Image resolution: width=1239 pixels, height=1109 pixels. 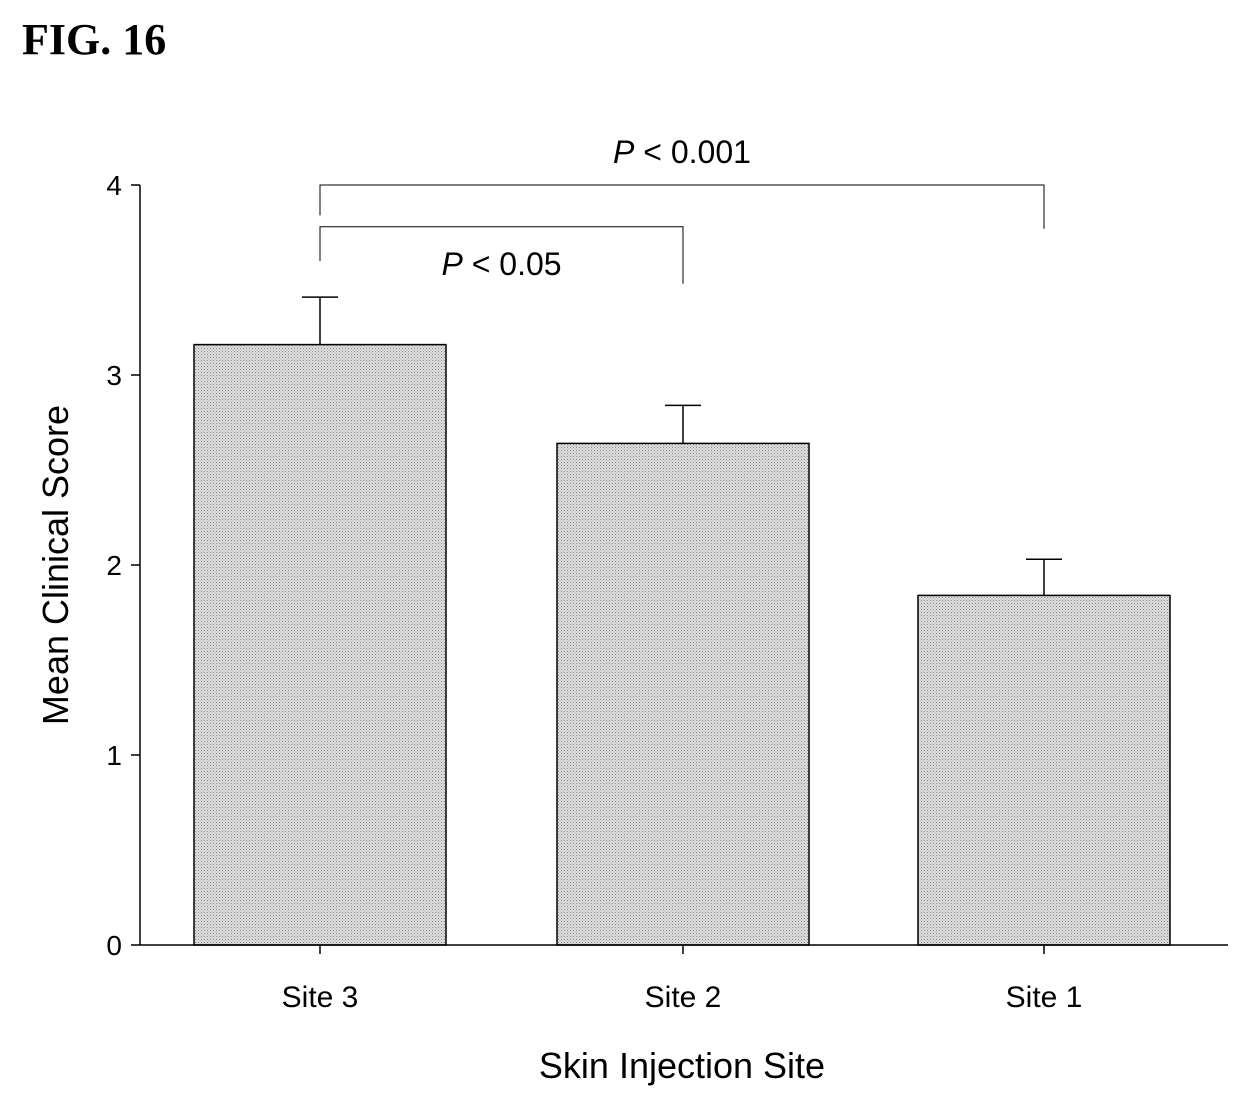 What do you see at coordinates (55, 565) in the screenshot?
I see `y-axis-title: Mean Clinical Score` at bounding box center [55, 565].